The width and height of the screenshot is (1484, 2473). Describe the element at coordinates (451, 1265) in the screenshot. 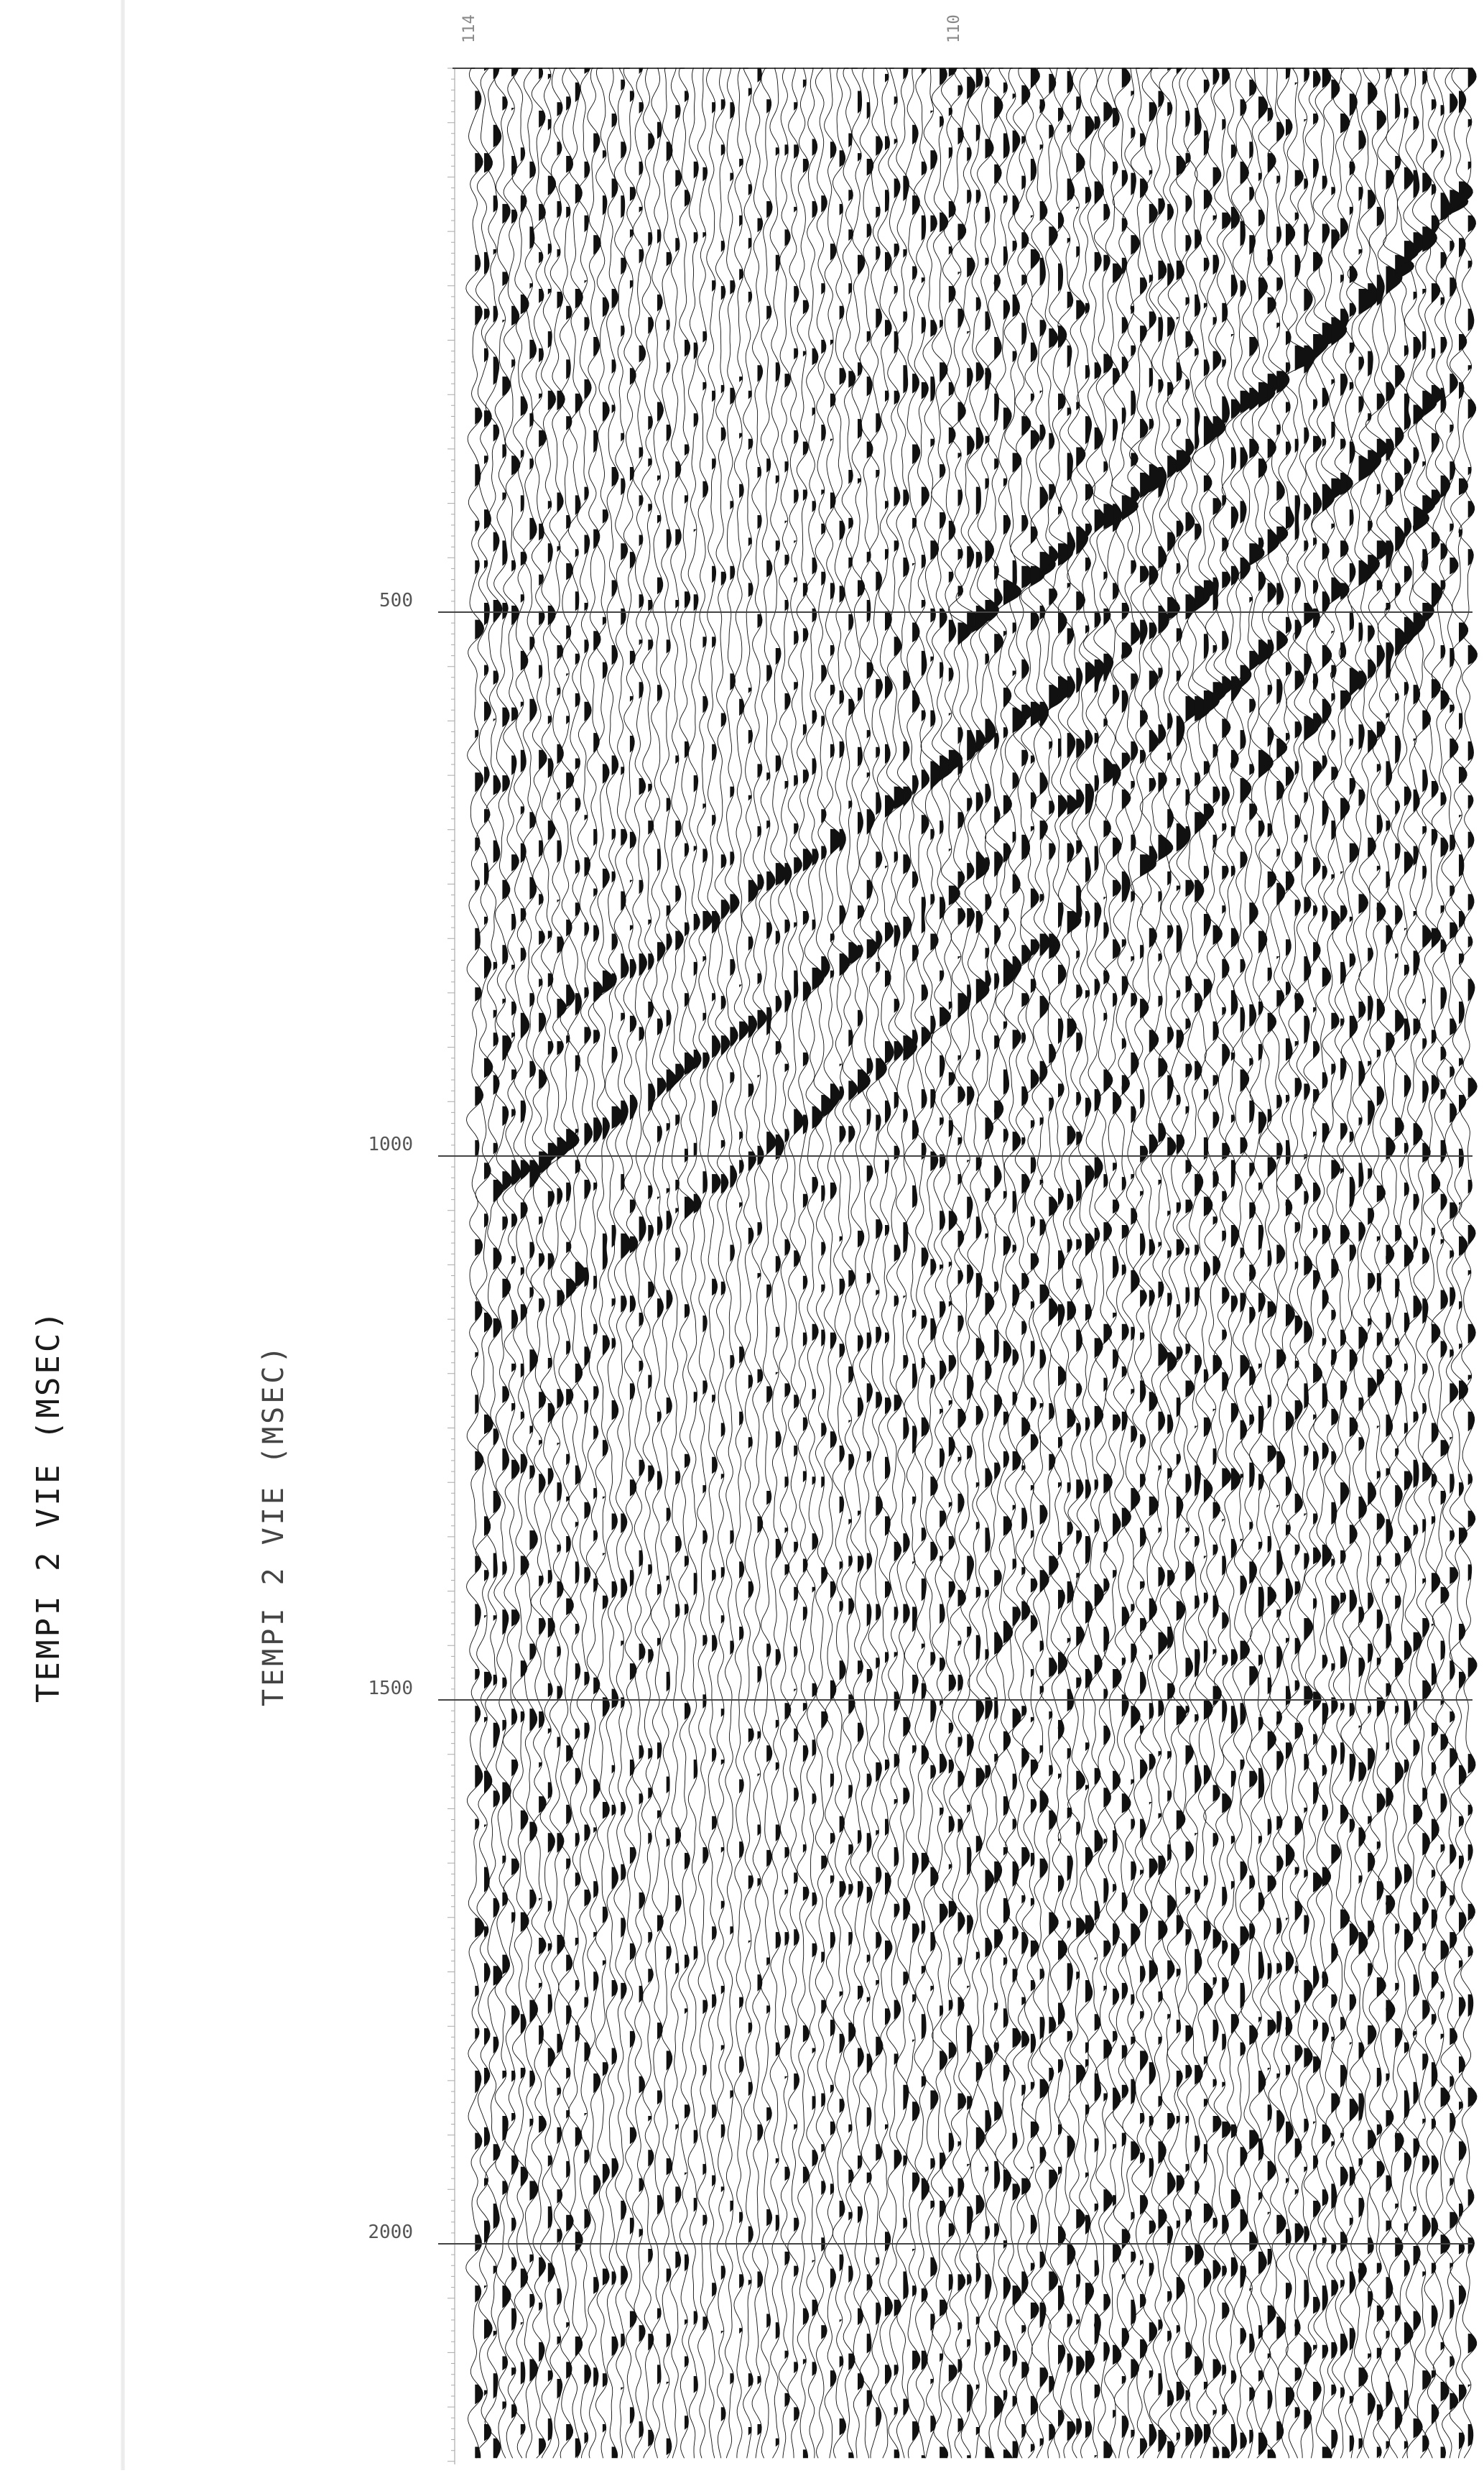

I see `minor-ticks` at that location.